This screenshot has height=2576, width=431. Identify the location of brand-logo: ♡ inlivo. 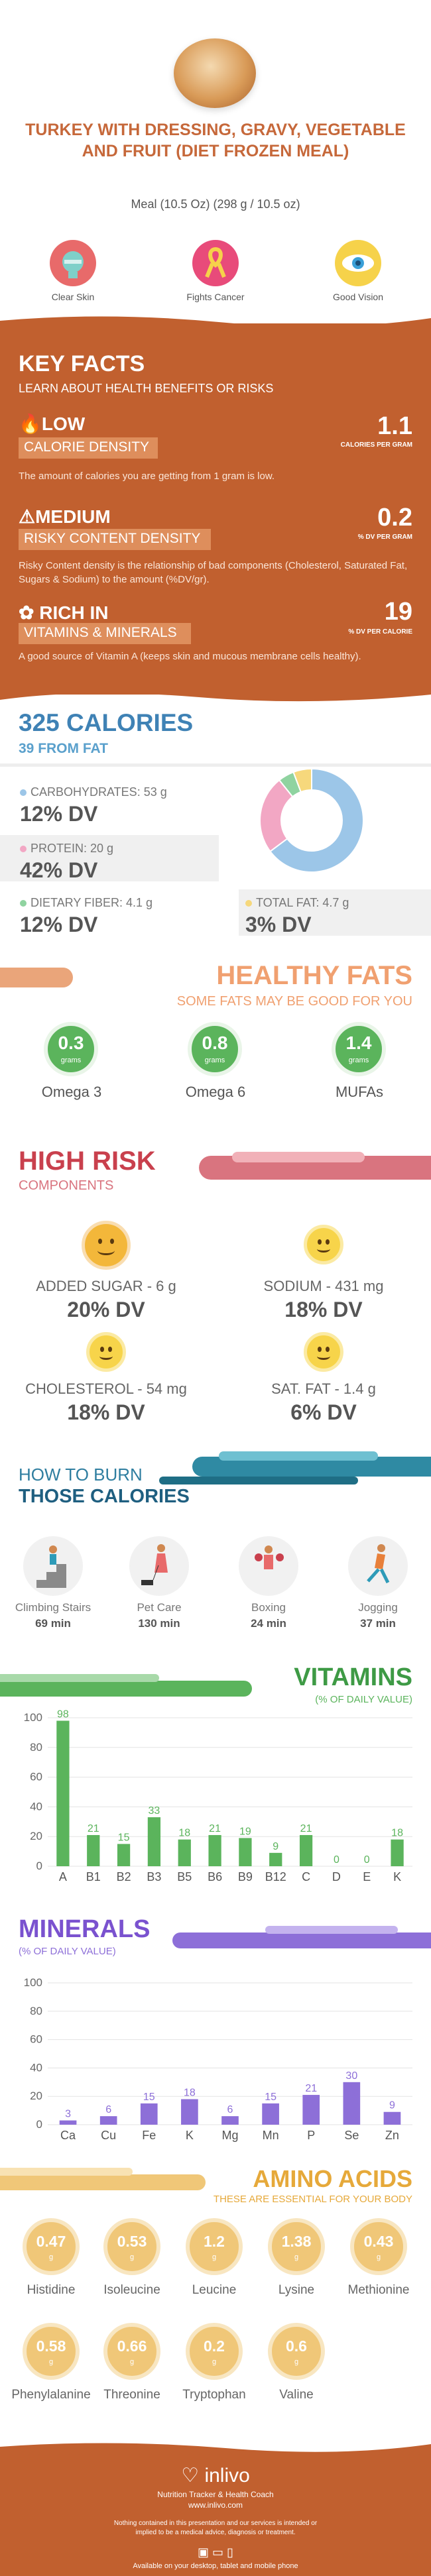
(215, 2476).